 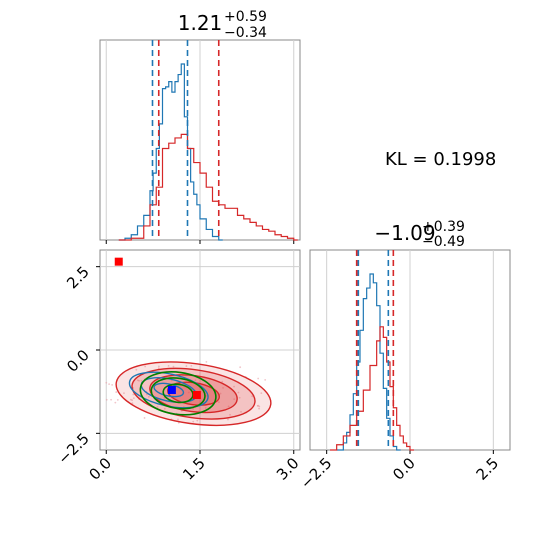 I want to click on joint-grid, so click(x=198, y=352).